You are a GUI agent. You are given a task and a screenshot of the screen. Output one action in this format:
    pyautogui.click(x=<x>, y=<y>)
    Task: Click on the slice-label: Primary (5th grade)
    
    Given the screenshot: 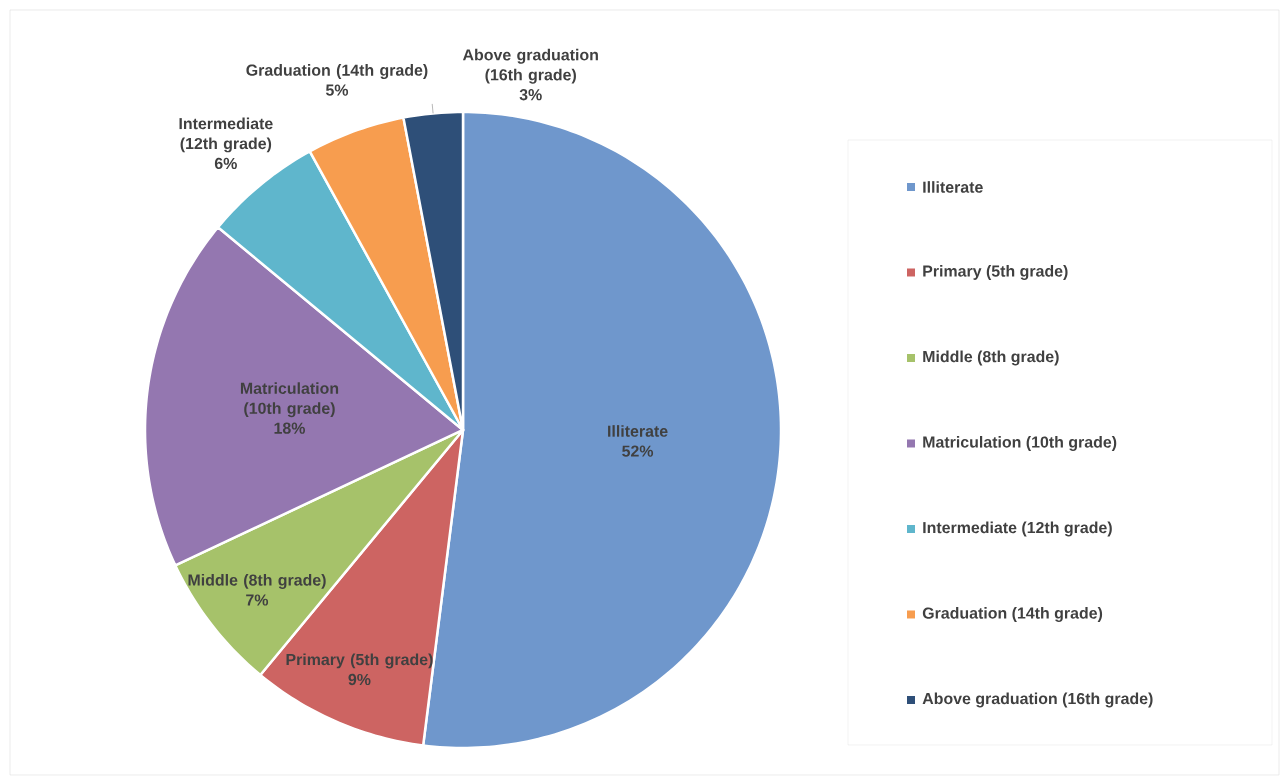 What is the action you would take?
    pyautogui.click(x=359, y=661)
    